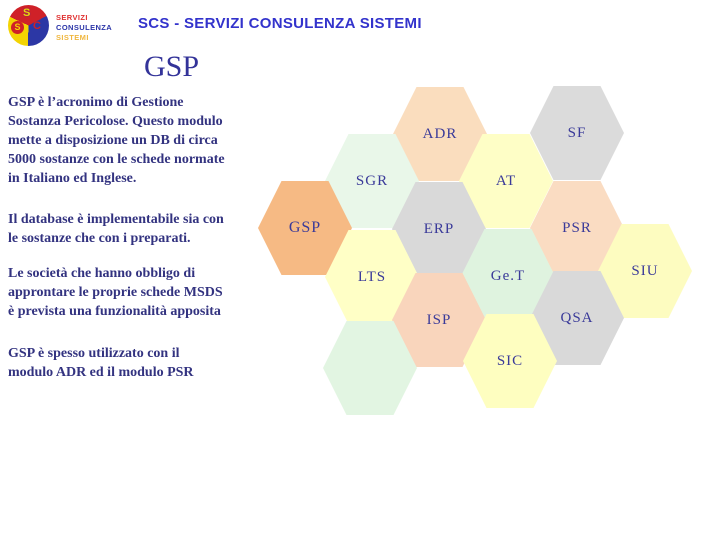  What do you see at coordinates (508, 275) in the screenshot?
I see `hexagon-label: Ge.T` at bounding box center [508, 275].